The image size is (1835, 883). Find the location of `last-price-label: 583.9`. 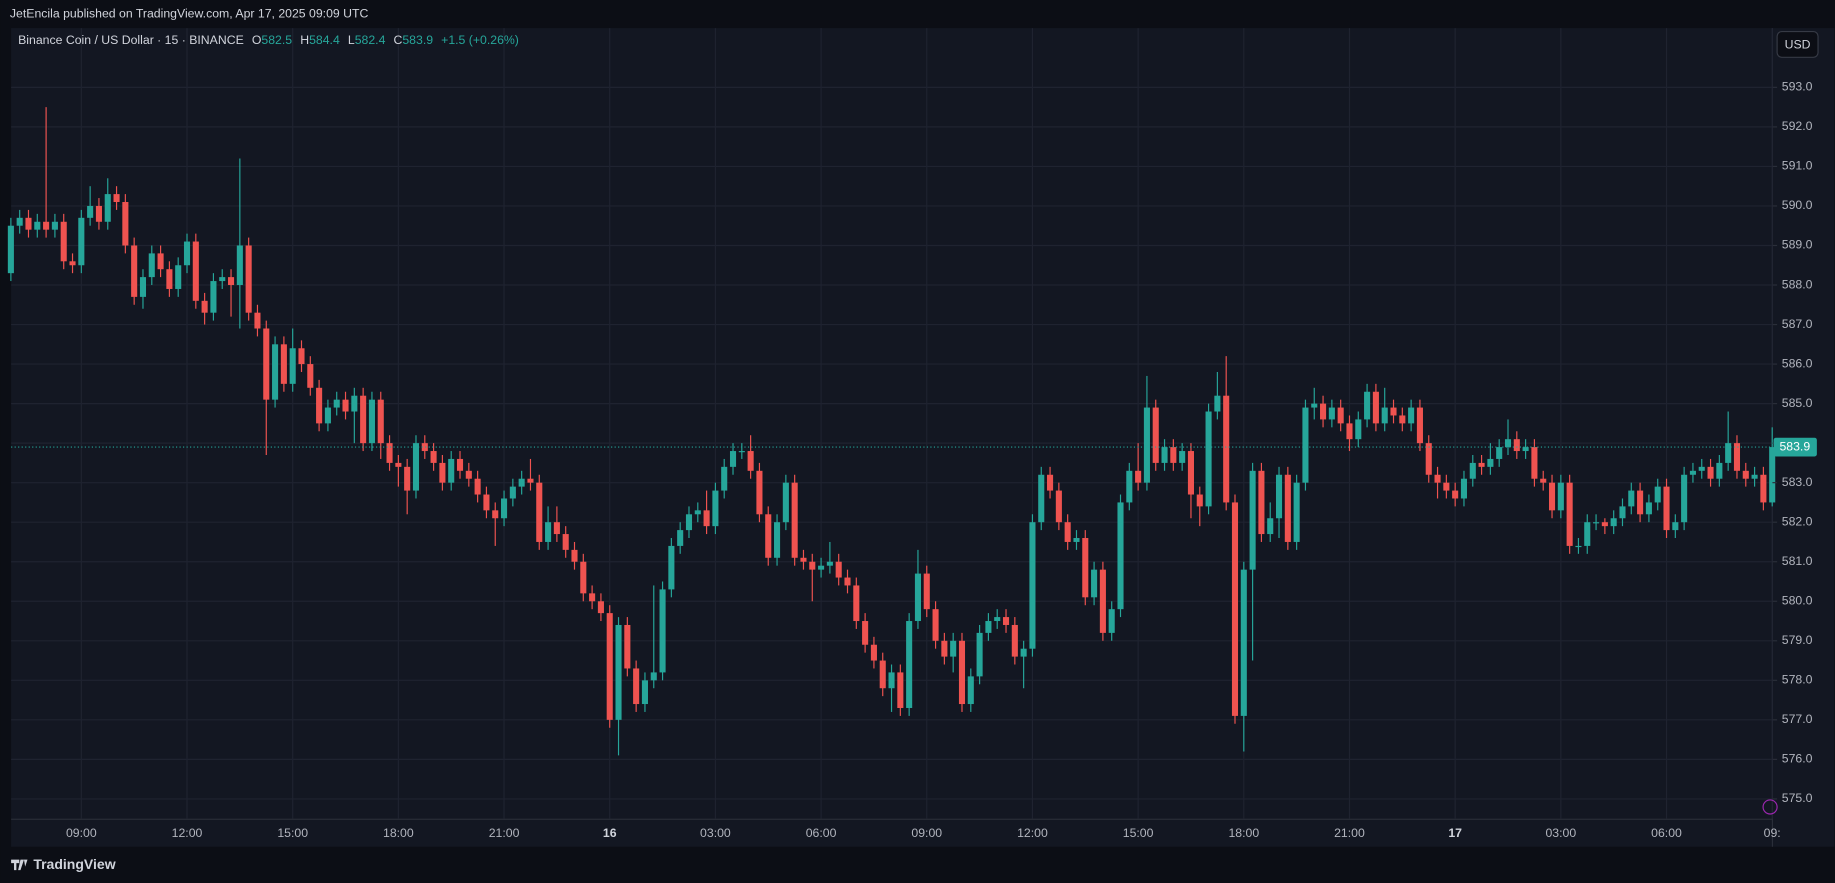

last-price-label: 583.9 is located at coordinates (1794, 446).